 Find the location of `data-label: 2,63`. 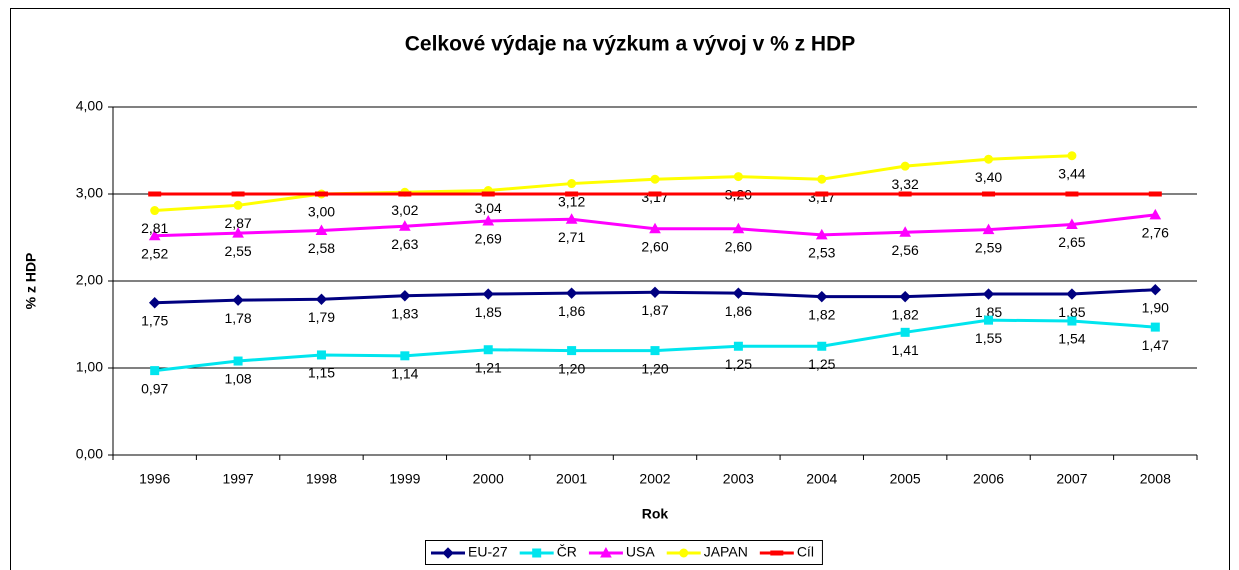

data-label: 2,63 is located at coordinates (404, 244).